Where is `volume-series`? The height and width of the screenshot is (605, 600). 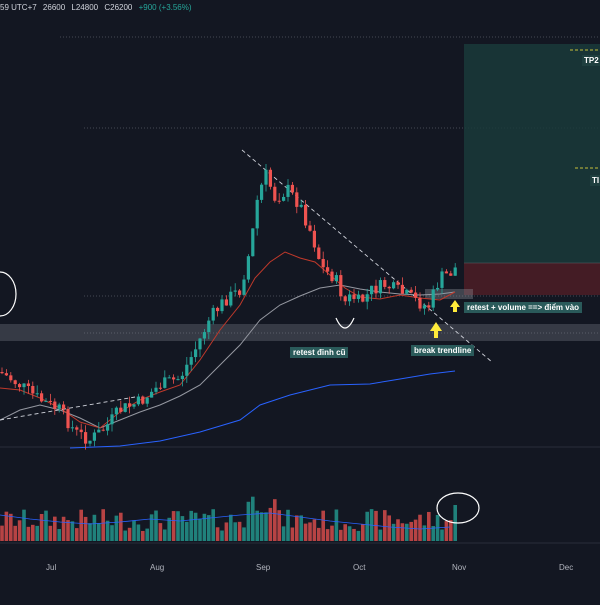
volume-series is located at coordinates (228, 518).